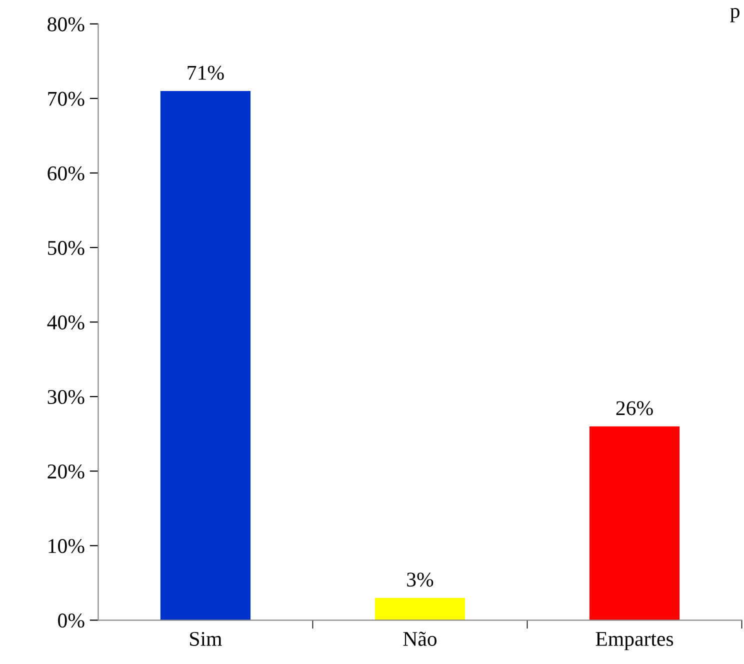  Describe the element at coordinates (66, 173) in the screenshot. I see `y-tick-label: 60%` at that location.